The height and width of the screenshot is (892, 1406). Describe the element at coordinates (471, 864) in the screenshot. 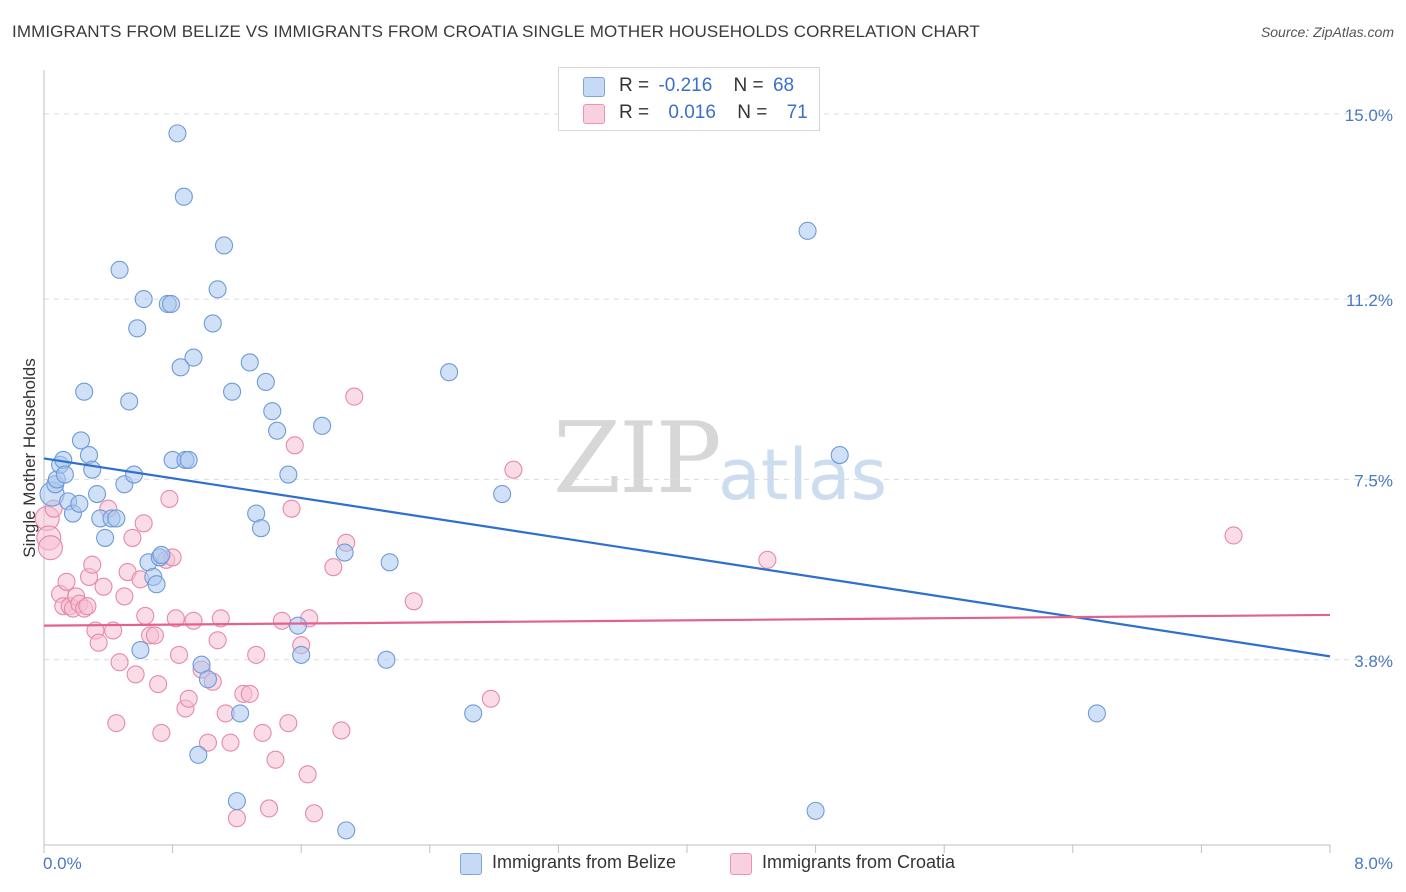

I see `bottom-legend-swatch-belize` at that location.